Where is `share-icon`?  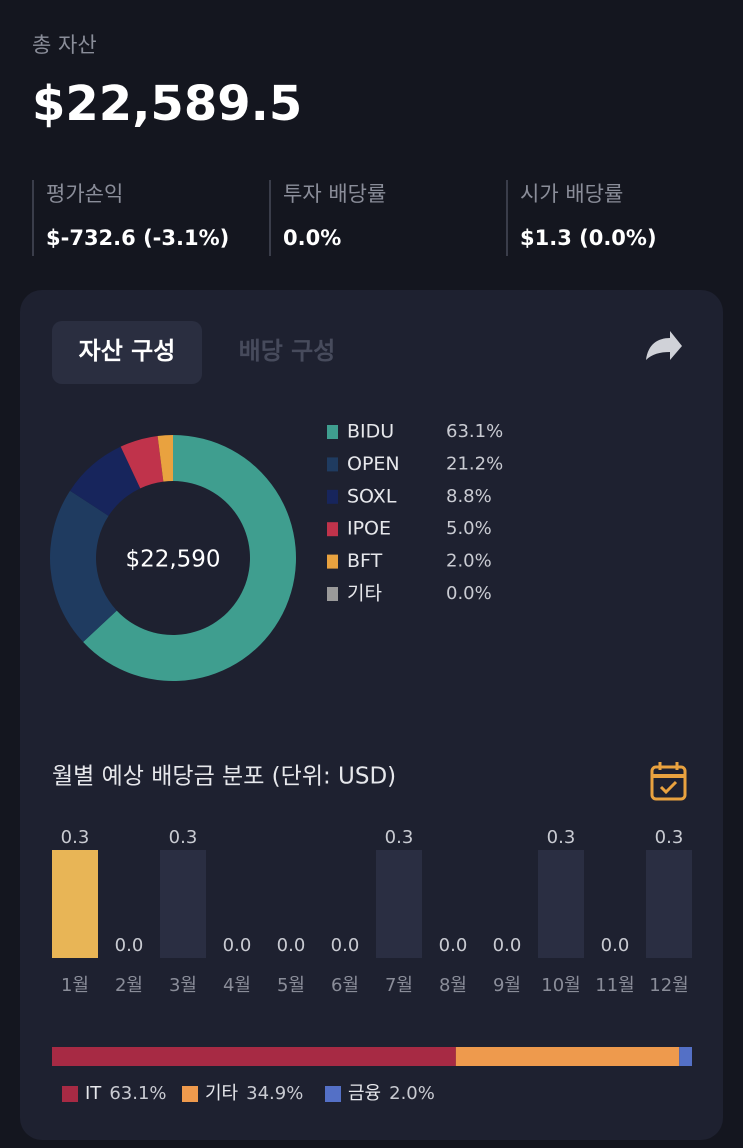 share-icon is located at coordinates (664, 345).